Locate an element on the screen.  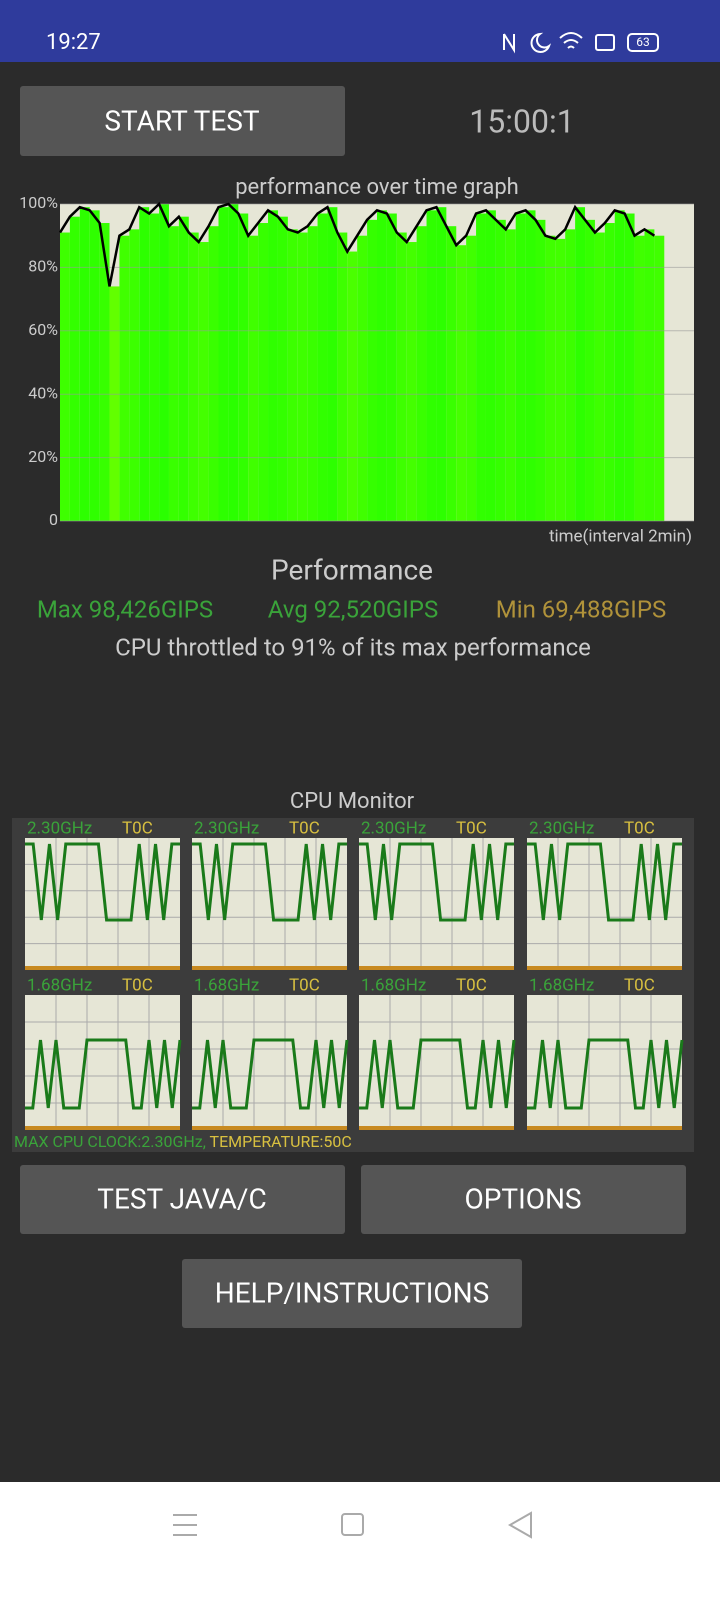
max-performance: Max 98,426GIPS is located at coordinates (125, 609).